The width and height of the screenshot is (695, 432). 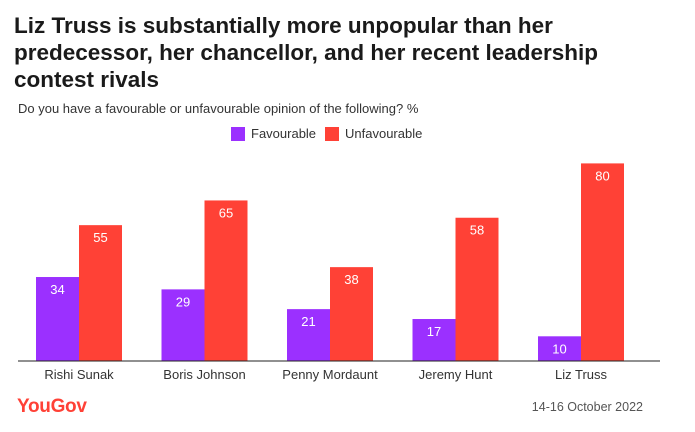 I want to click on data-label-favourable-4: 10, so click(x=559, y=348).